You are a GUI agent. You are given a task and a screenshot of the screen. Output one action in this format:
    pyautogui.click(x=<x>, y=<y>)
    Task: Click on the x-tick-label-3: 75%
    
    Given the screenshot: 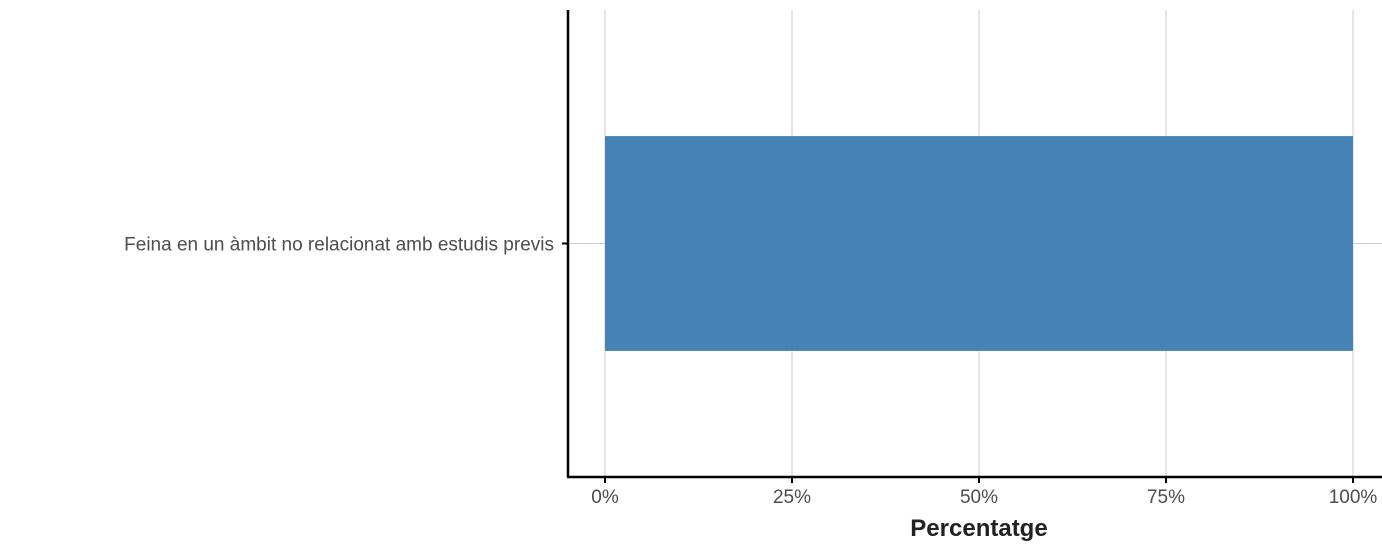 What is the action you would take?
    pyautogui.click(x=1166, y=497)
    